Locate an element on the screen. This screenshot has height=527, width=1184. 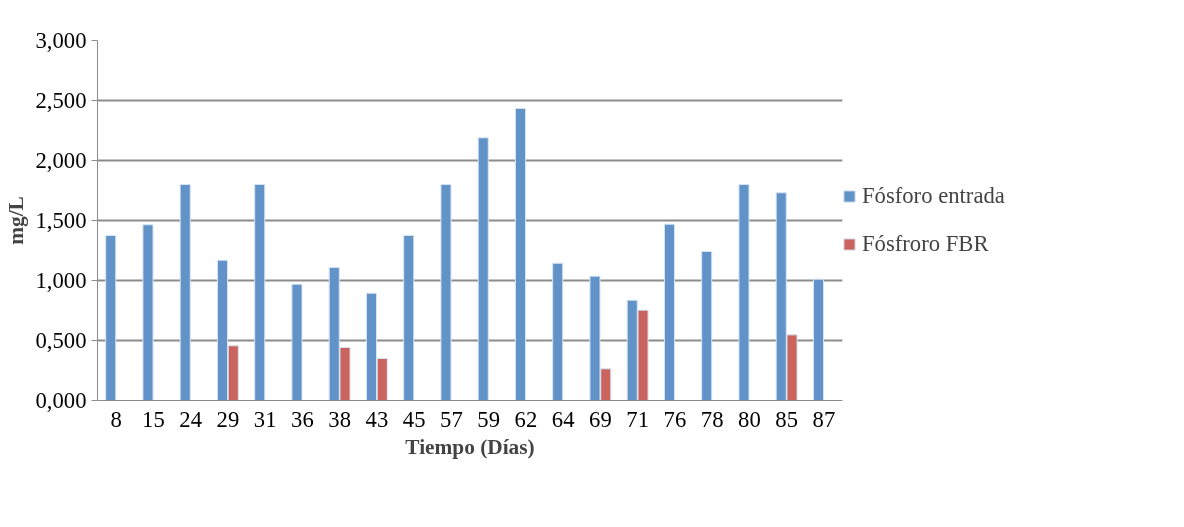
legend-label: Fósforo entrada is located at coordinates (933, 196).